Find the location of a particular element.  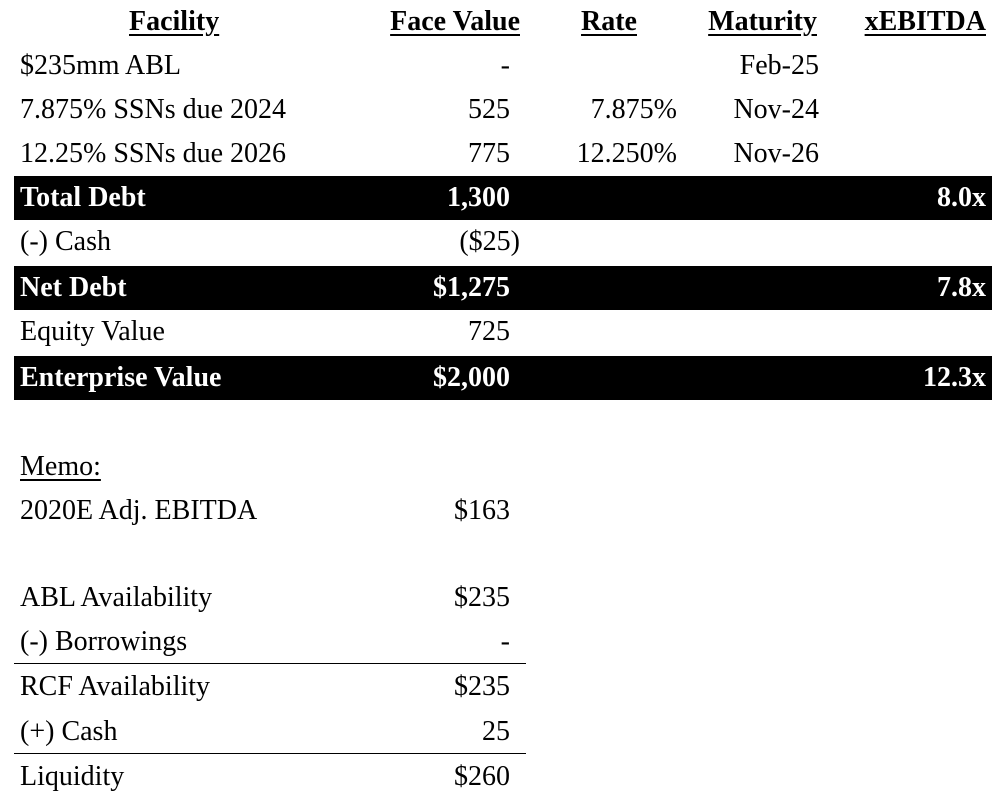

borrowings-row: (-) Borrowings - is located at coordinates (503, 642).